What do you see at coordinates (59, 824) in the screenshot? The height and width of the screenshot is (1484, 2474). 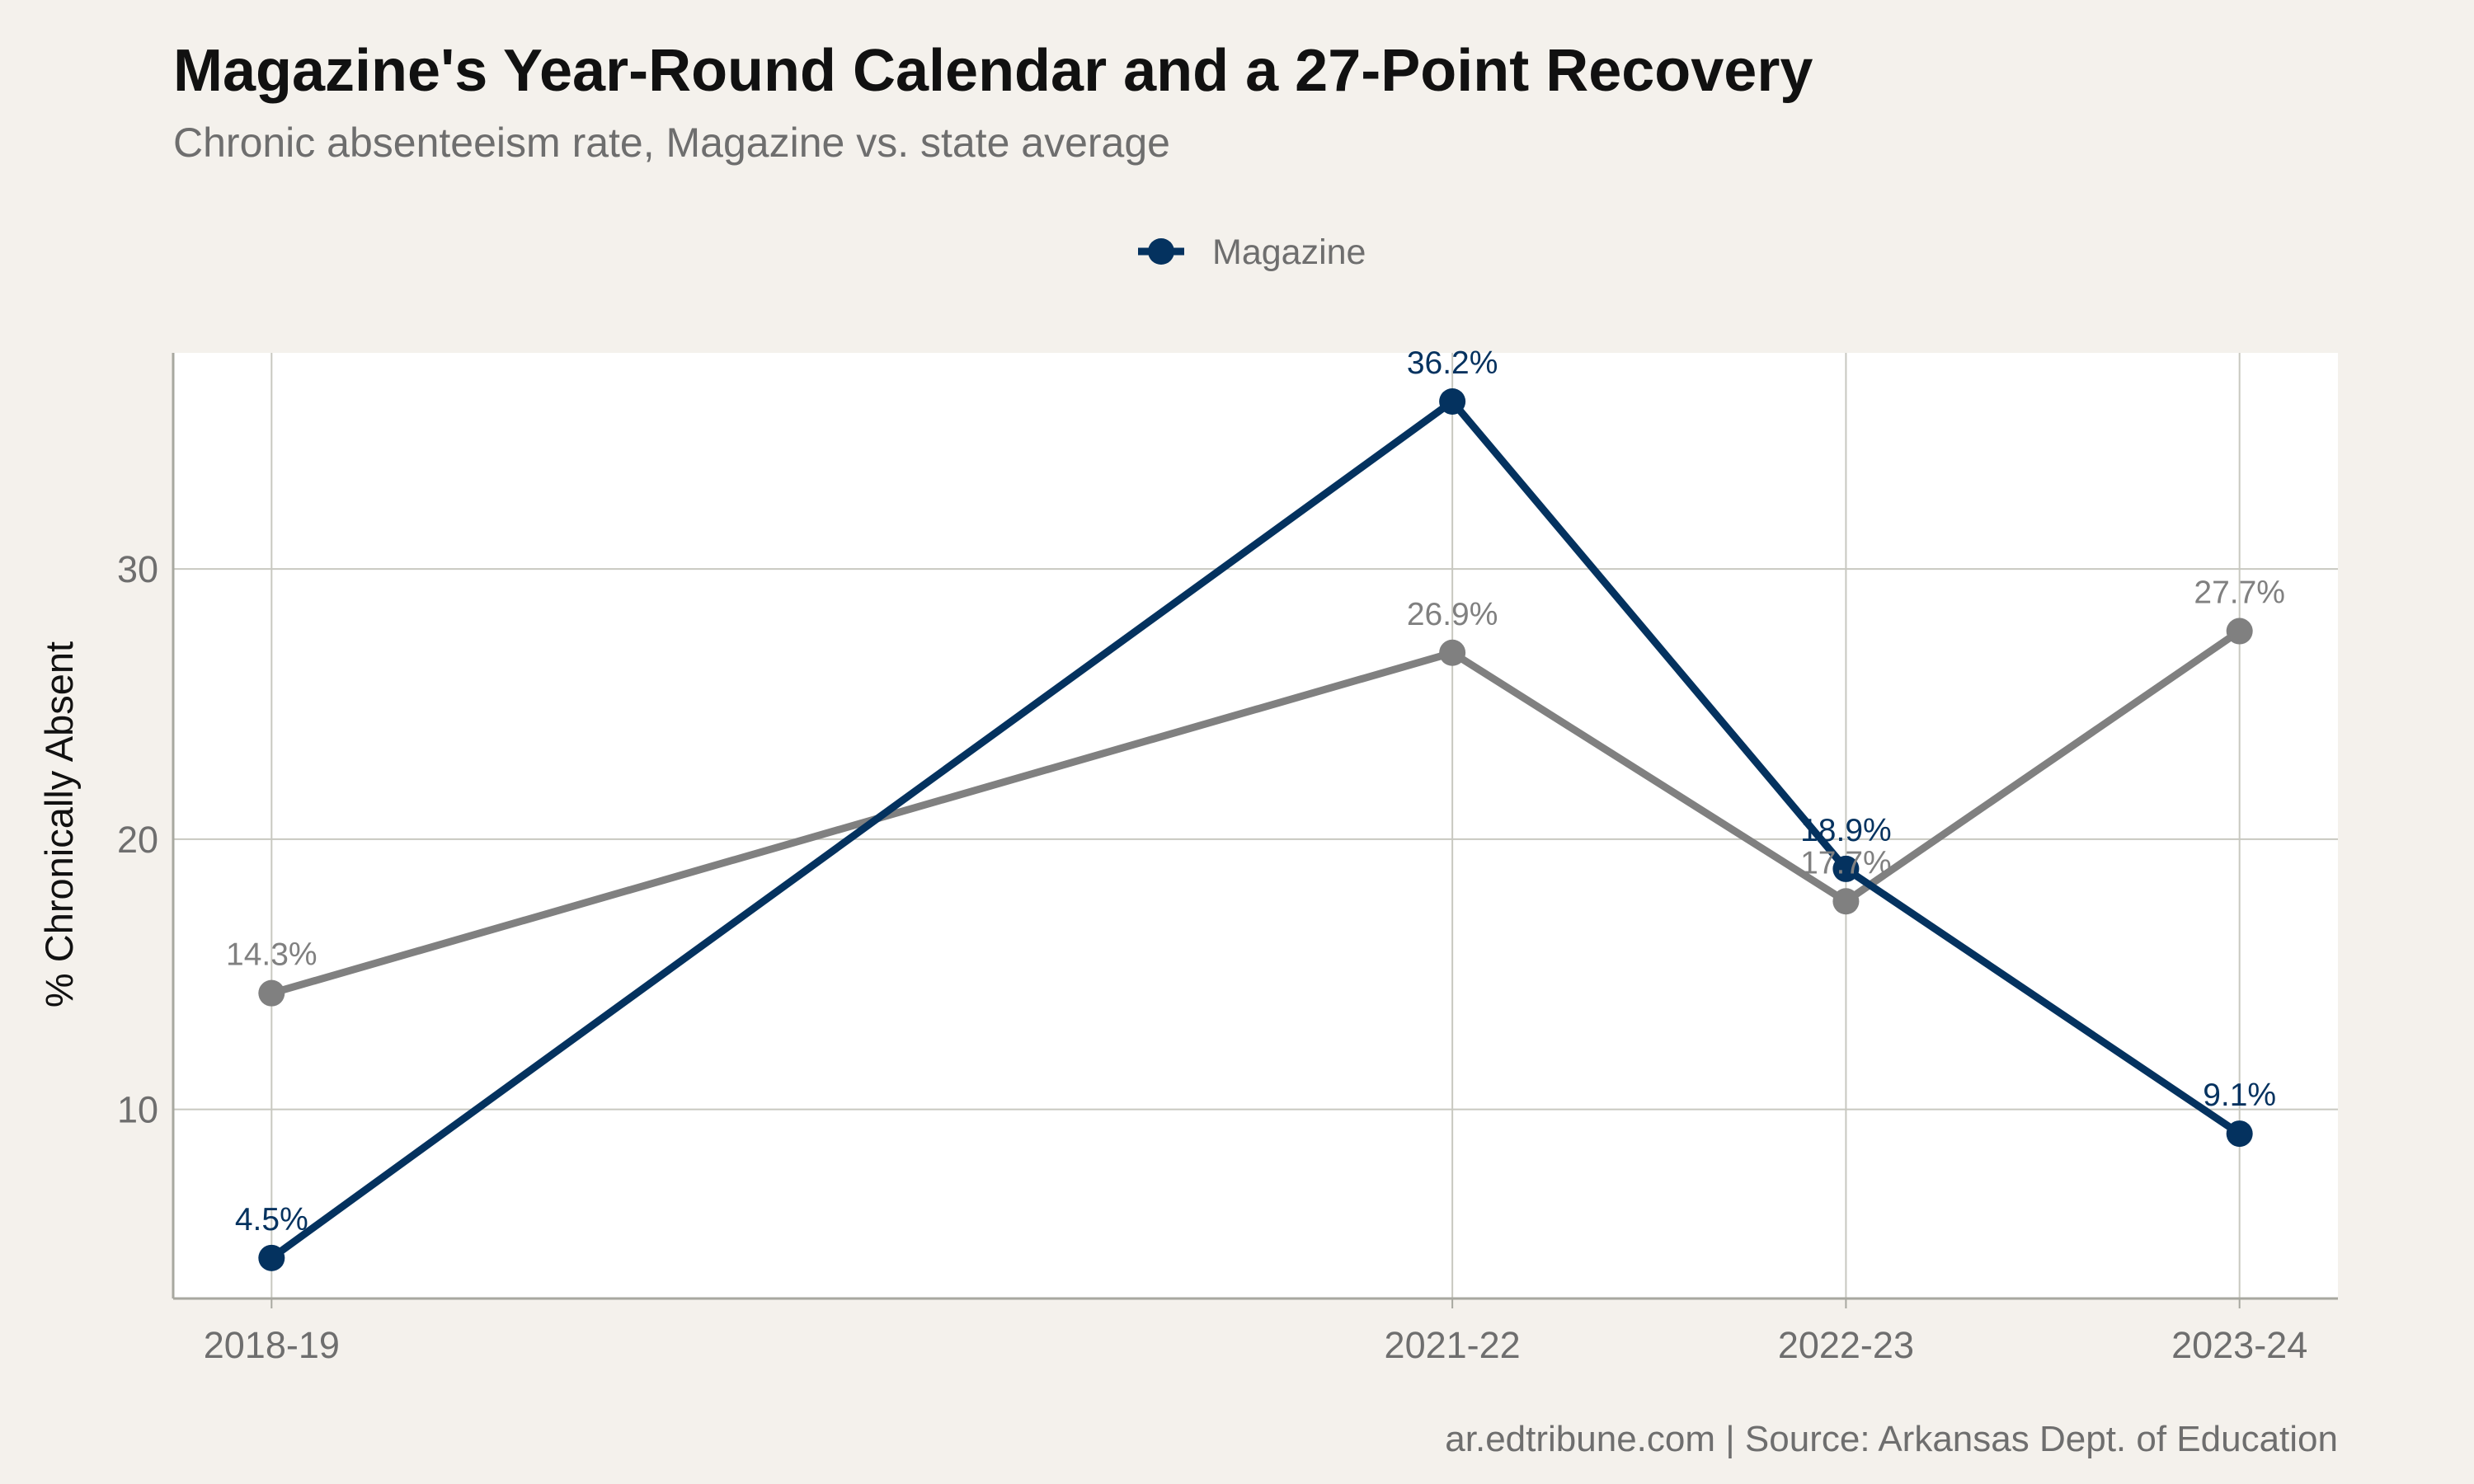 I see `y-axis-label: % Chronically Absent` at bounding box center [59, 824].